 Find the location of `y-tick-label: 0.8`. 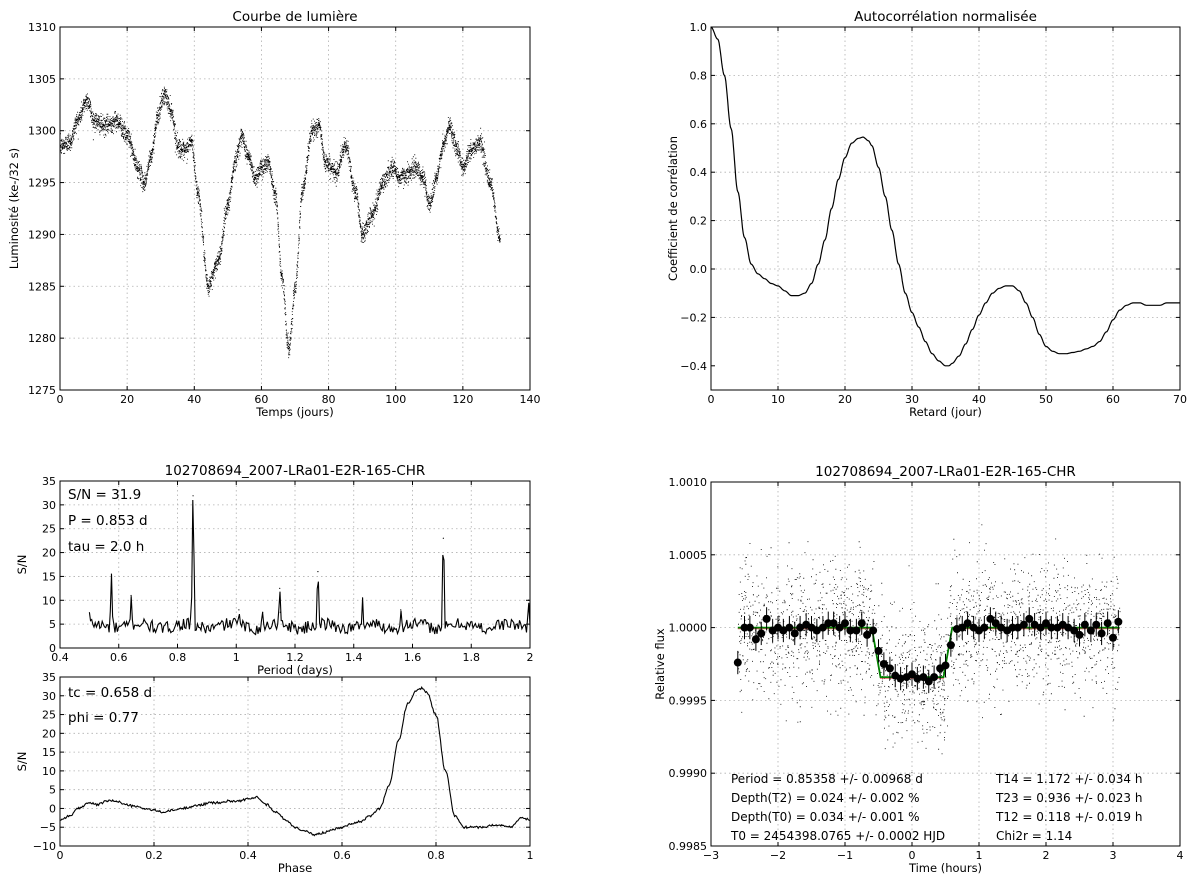

y-tick-label: 0.8 is located at coordinates (699, 75).